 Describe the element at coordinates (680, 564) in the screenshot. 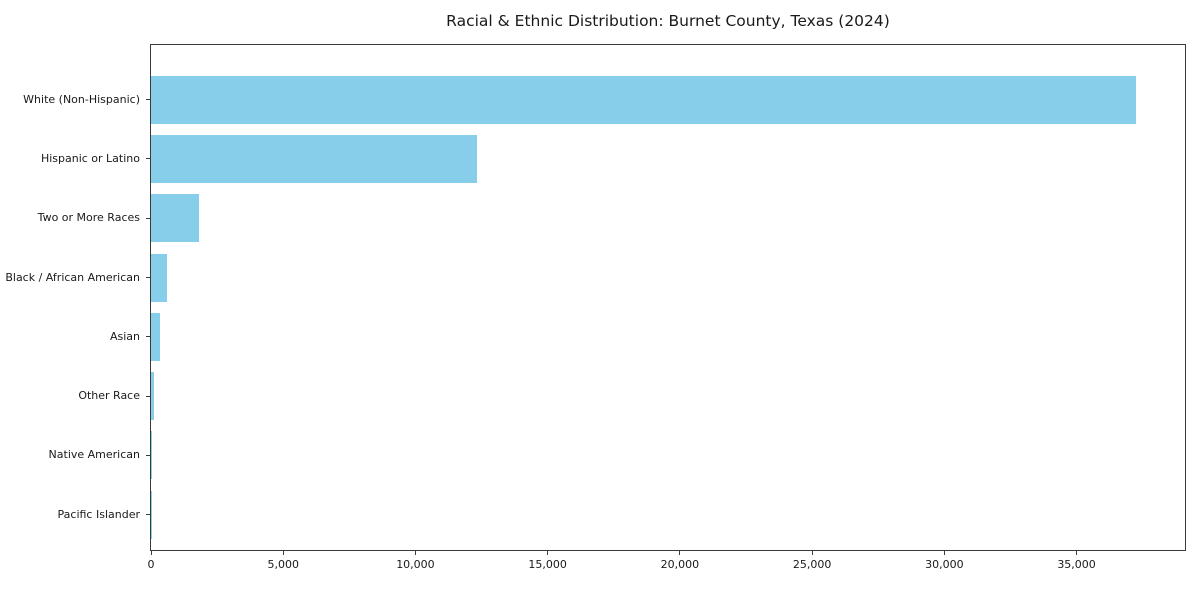

I see `x-tick-label: 20,000` at that location.